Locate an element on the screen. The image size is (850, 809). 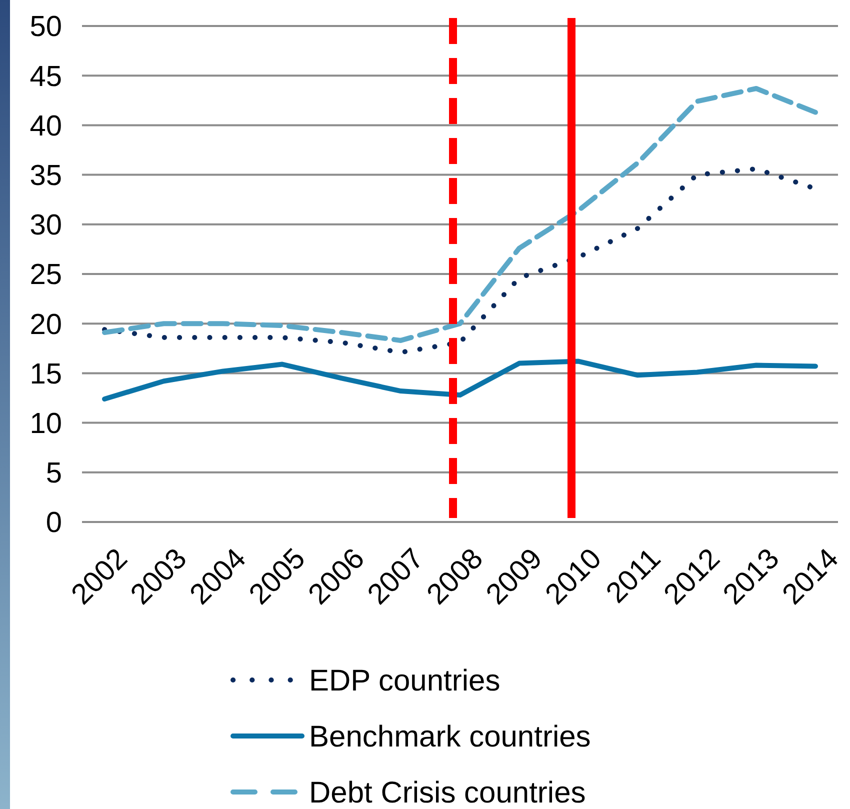
legend-label: Benchmark countries is located at coordinates (450, 737).